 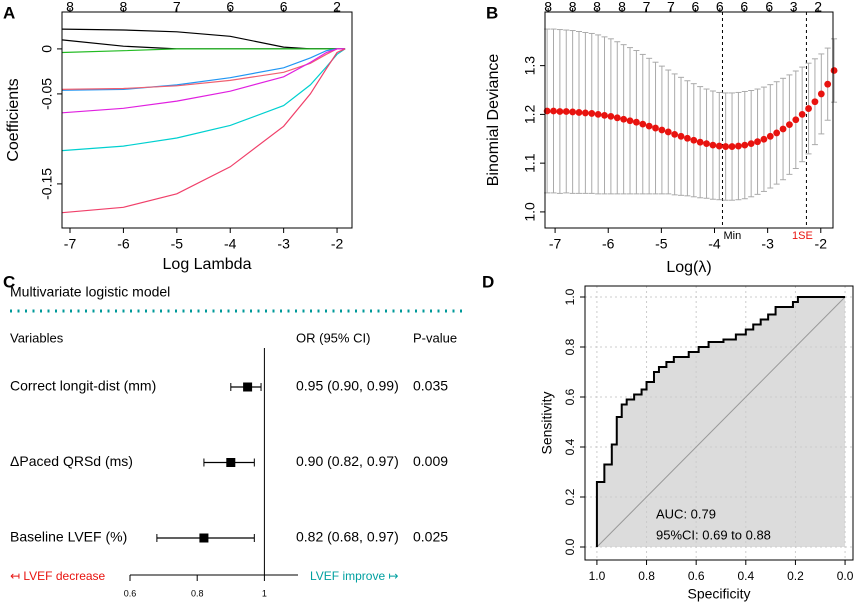 I want to click on x-tick-label: -5, so click(x=177, y=244).